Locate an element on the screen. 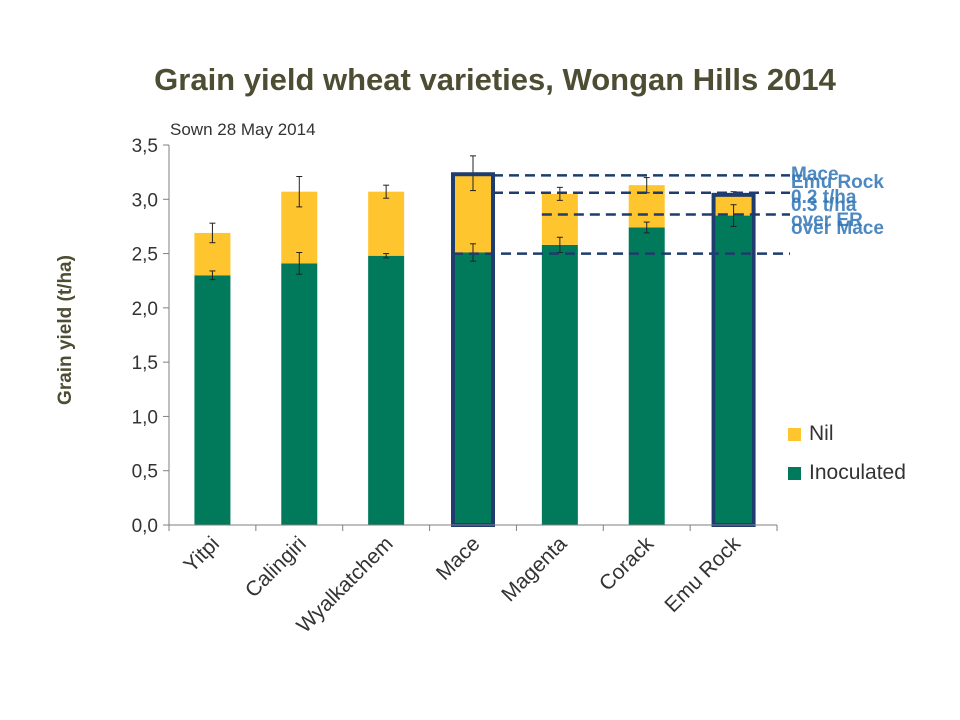 The image size is (960, 720). x-category-label: Emu Rock is located at coordinates (702, 574).